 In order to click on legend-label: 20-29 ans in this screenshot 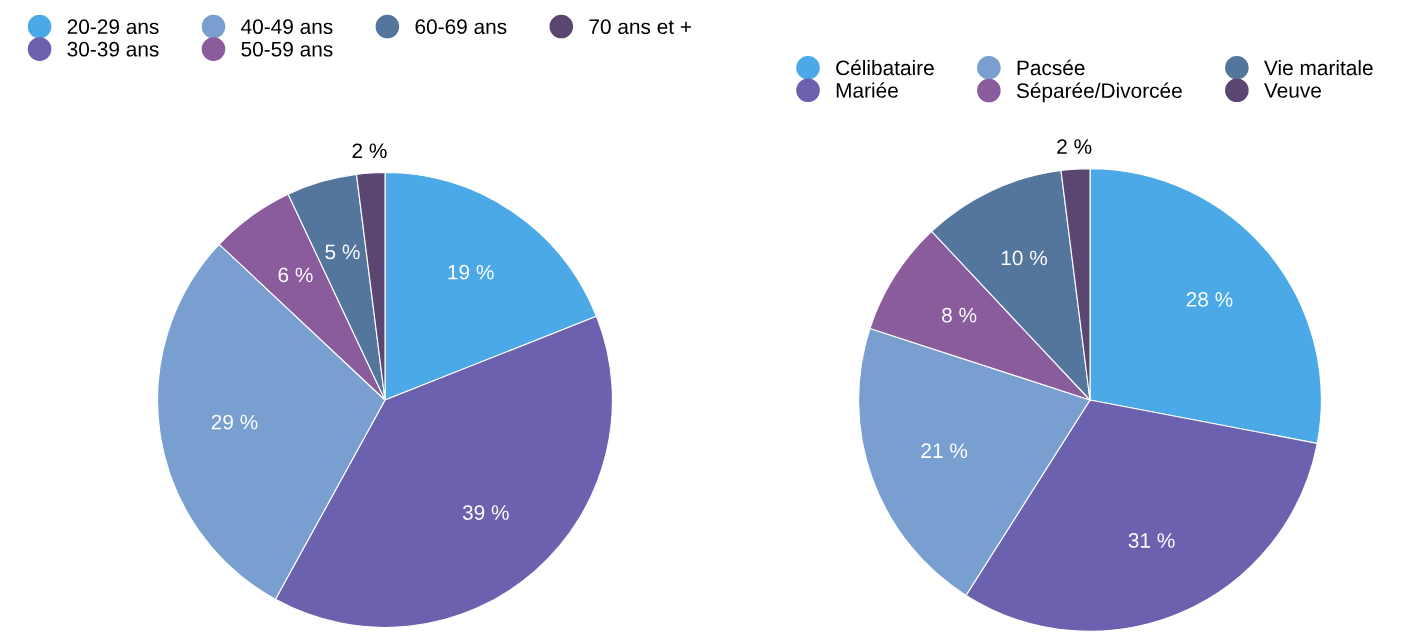, I will do `click(113, 27)`.